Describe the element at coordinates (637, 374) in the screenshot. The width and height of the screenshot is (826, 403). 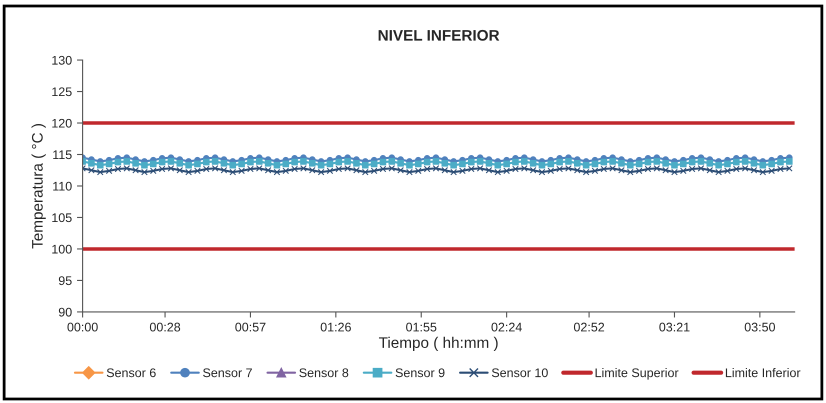
I see `legend-label: Limite Superior` at that location.